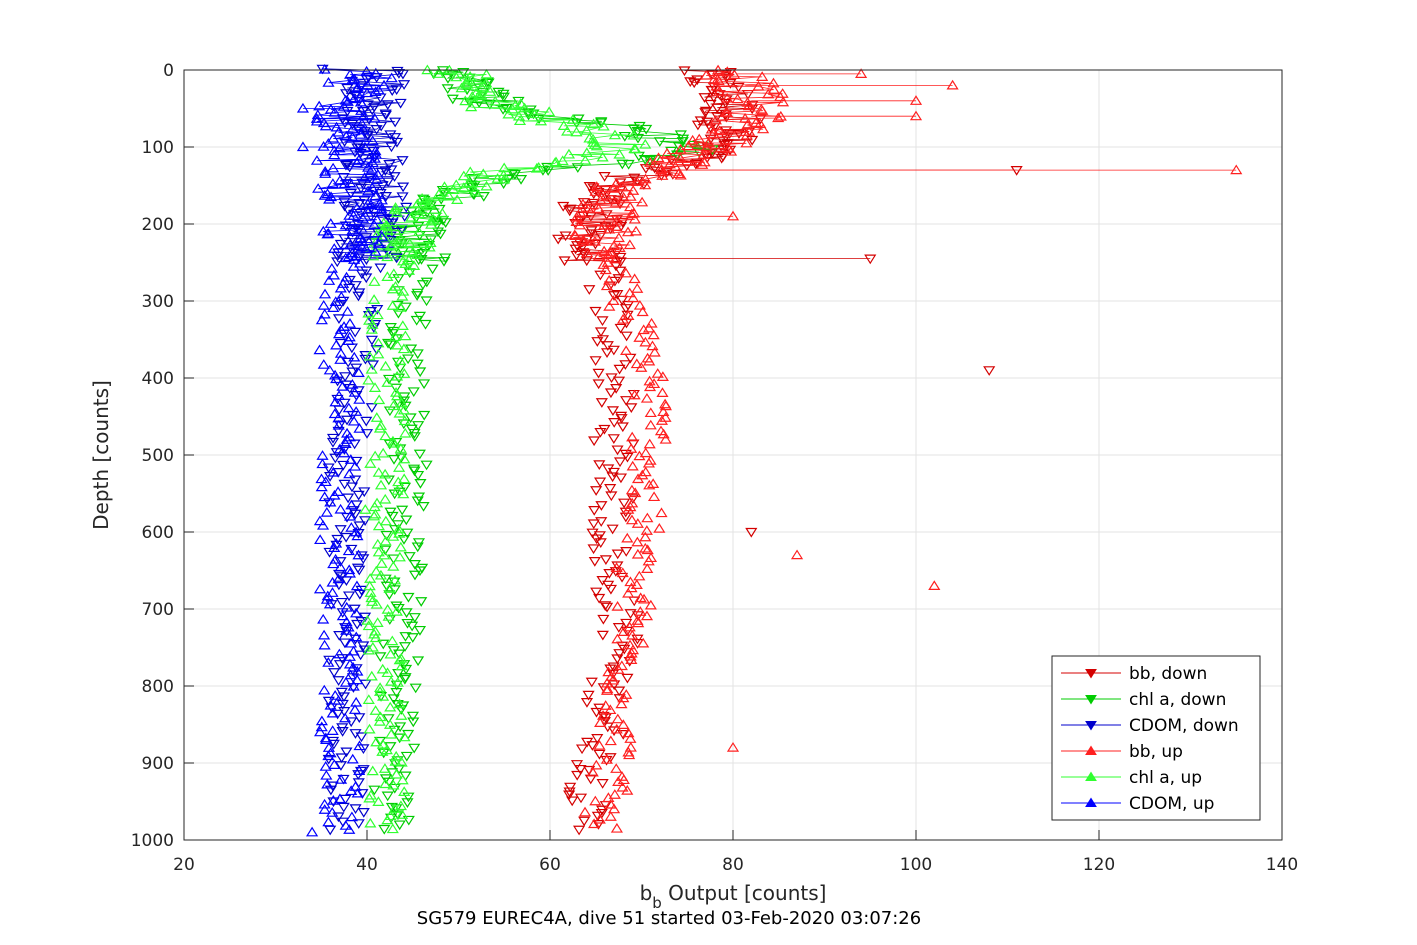 This screenshot has width=1417, height=945. Describe the element at coordinates (797, 554) in the screenshot. I see `spike-point` at that location.